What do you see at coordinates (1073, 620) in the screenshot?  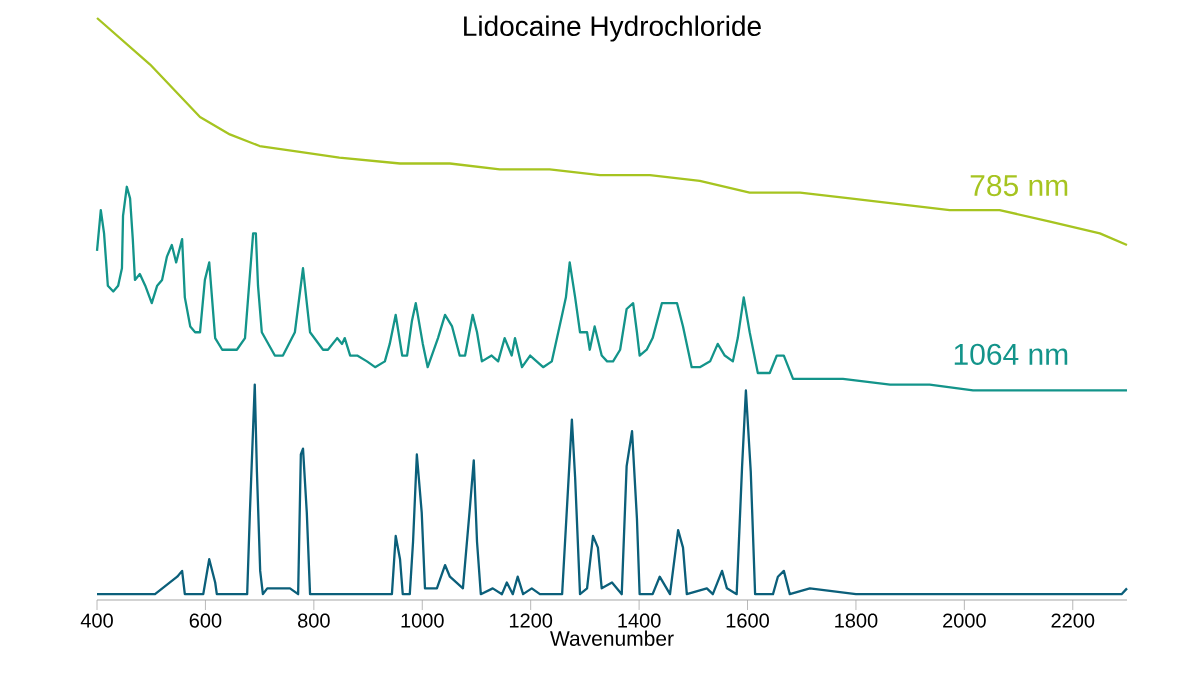 I see `x-tick-label: 2200` at bounding box center [1073, 620].